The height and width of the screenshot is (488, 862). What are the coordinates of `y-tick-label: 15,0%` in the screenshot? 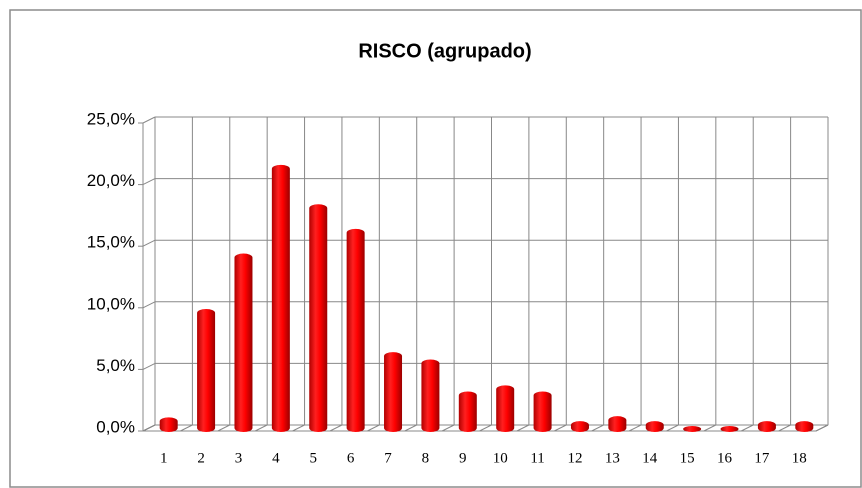 It's located at (111, 242).